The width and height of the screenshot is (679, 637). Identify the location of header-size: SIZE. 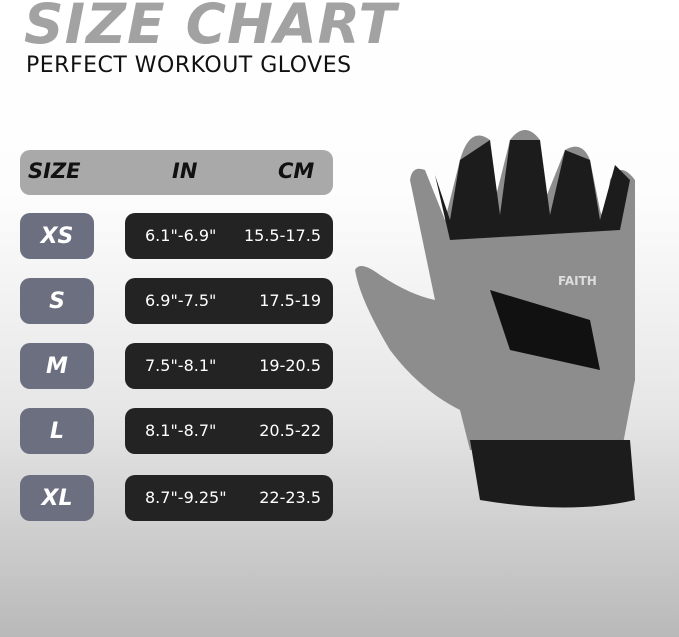
(54, 171).